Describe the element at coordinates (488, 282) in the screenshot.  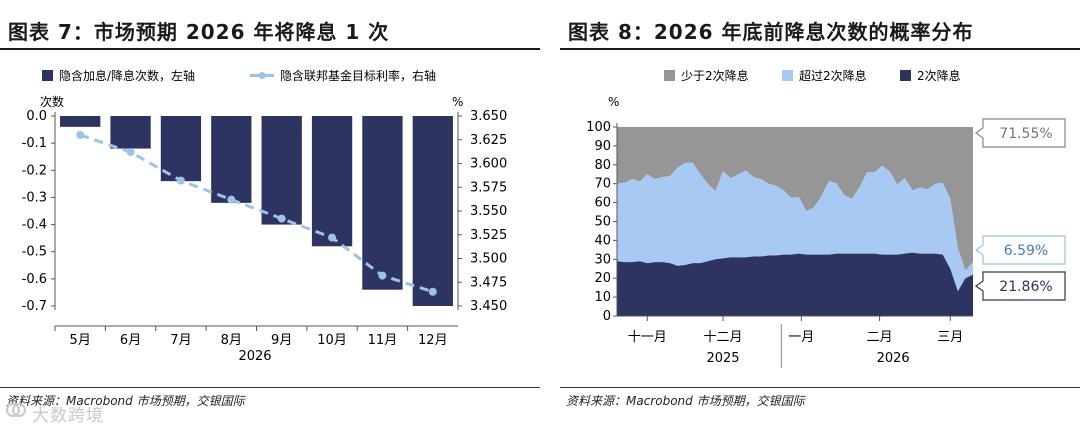
I see `right-tick-label: 3.475` at that location.